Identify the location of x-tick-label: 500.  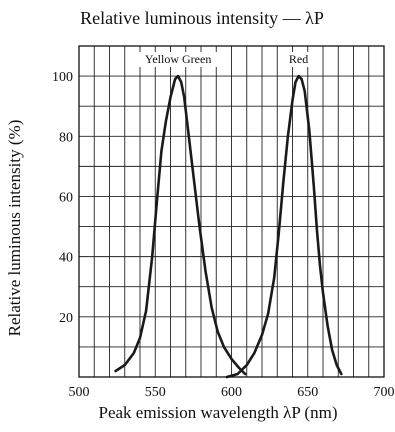
(79, 392).